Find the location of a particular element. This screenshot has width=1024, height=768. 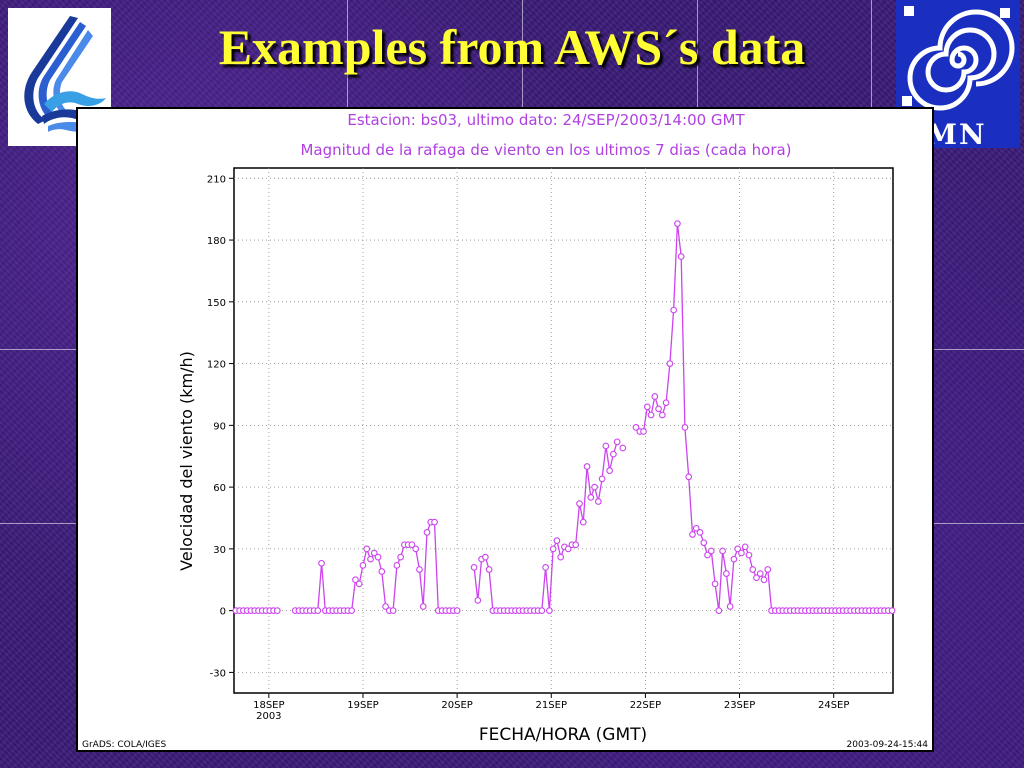

y-tick-label: 90 is located at coordinates (219, 426).